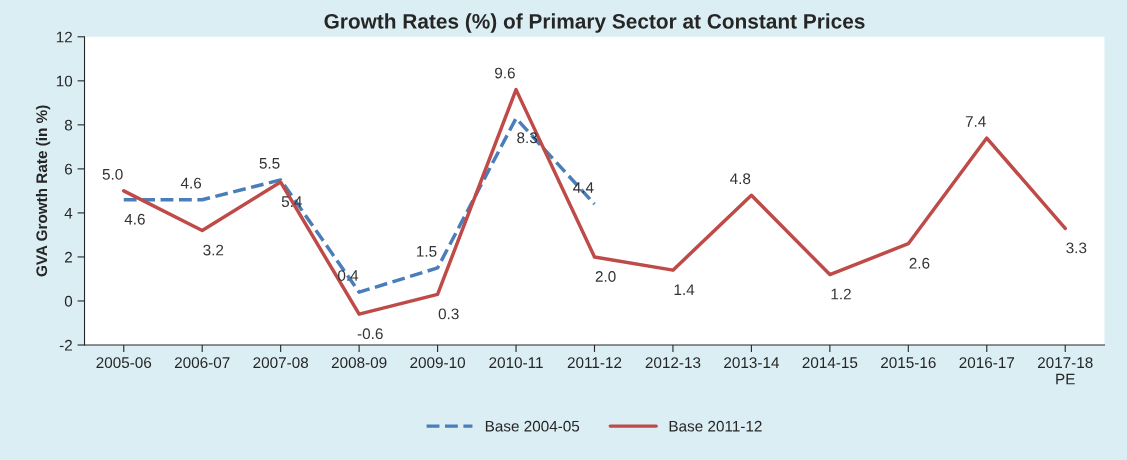 The image size is (1127, 460). I want to click on y-tick-label: 8, so click(68, 125).